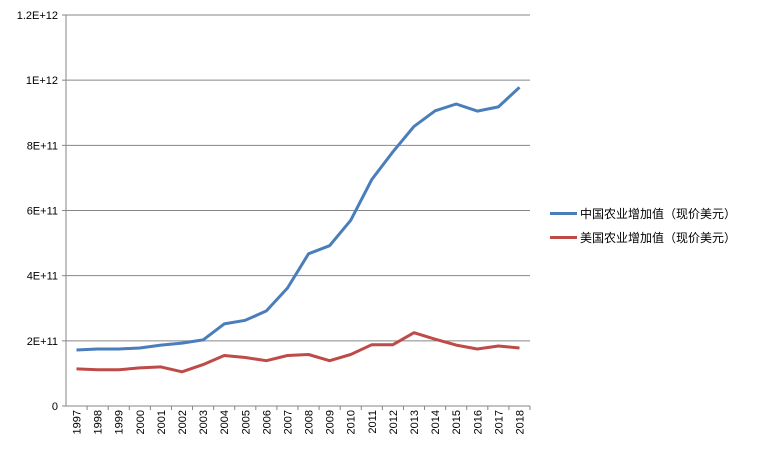  What do you see at coordinates (298, 352) in the screenshot?
I see `series-line-usa` at bounding box center [298, 352].